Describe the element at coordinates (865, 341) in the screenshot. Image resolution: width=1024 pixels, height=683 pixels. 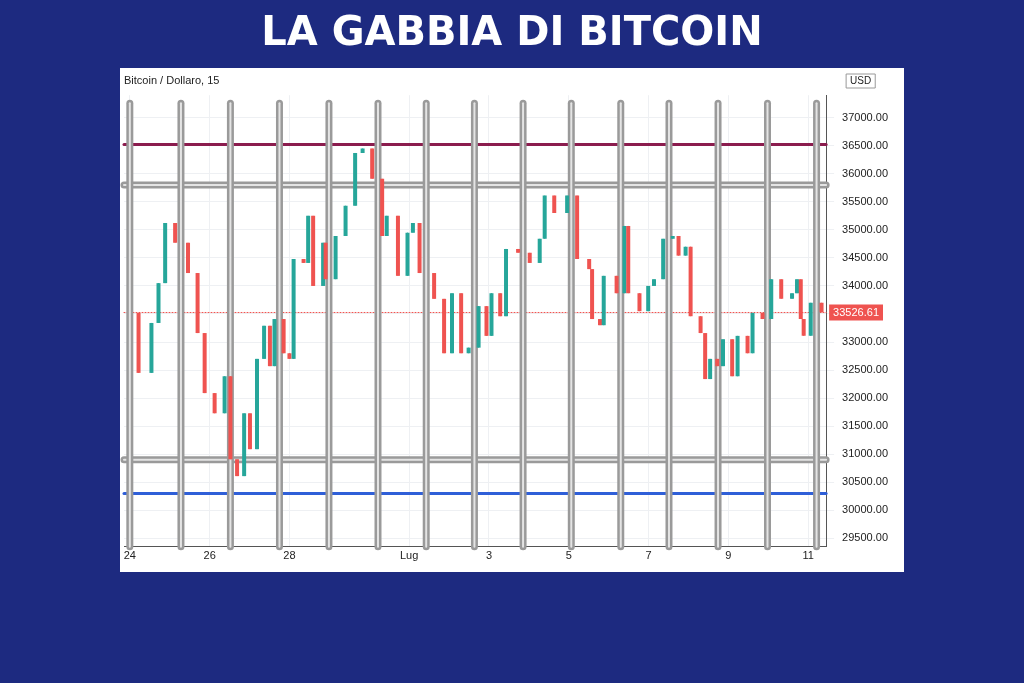
I see `y-tick-label: 33000.00` at that location.